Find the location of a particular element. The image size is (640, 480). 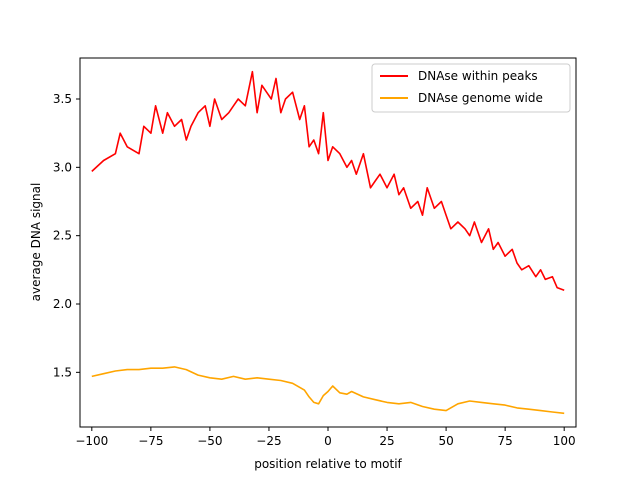

y-axis: 1.5 2.0 2.5 3.0 3.5 is located at coordinates (66, 235).